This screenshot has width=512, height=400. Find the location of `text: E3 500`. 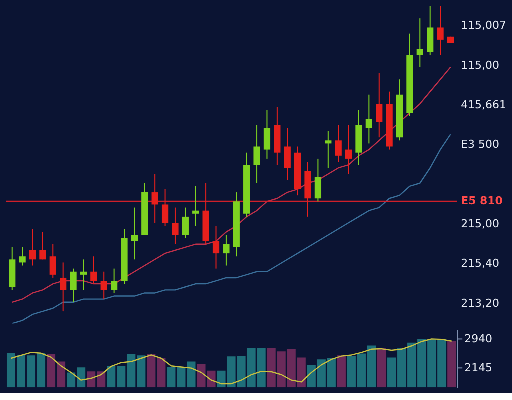

text: E3 500 is located at coordinates (480, 145).